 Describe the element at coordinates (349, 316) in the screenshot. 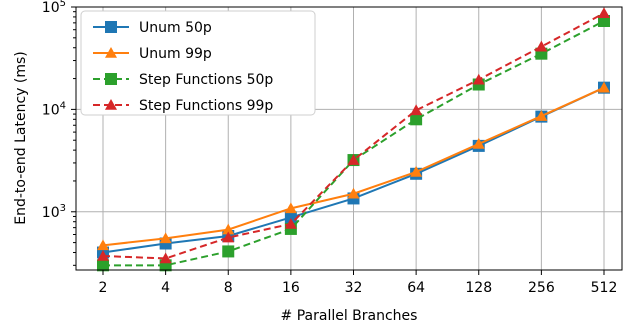

I see `x-axis-title: # Parallel Branches` at that location.